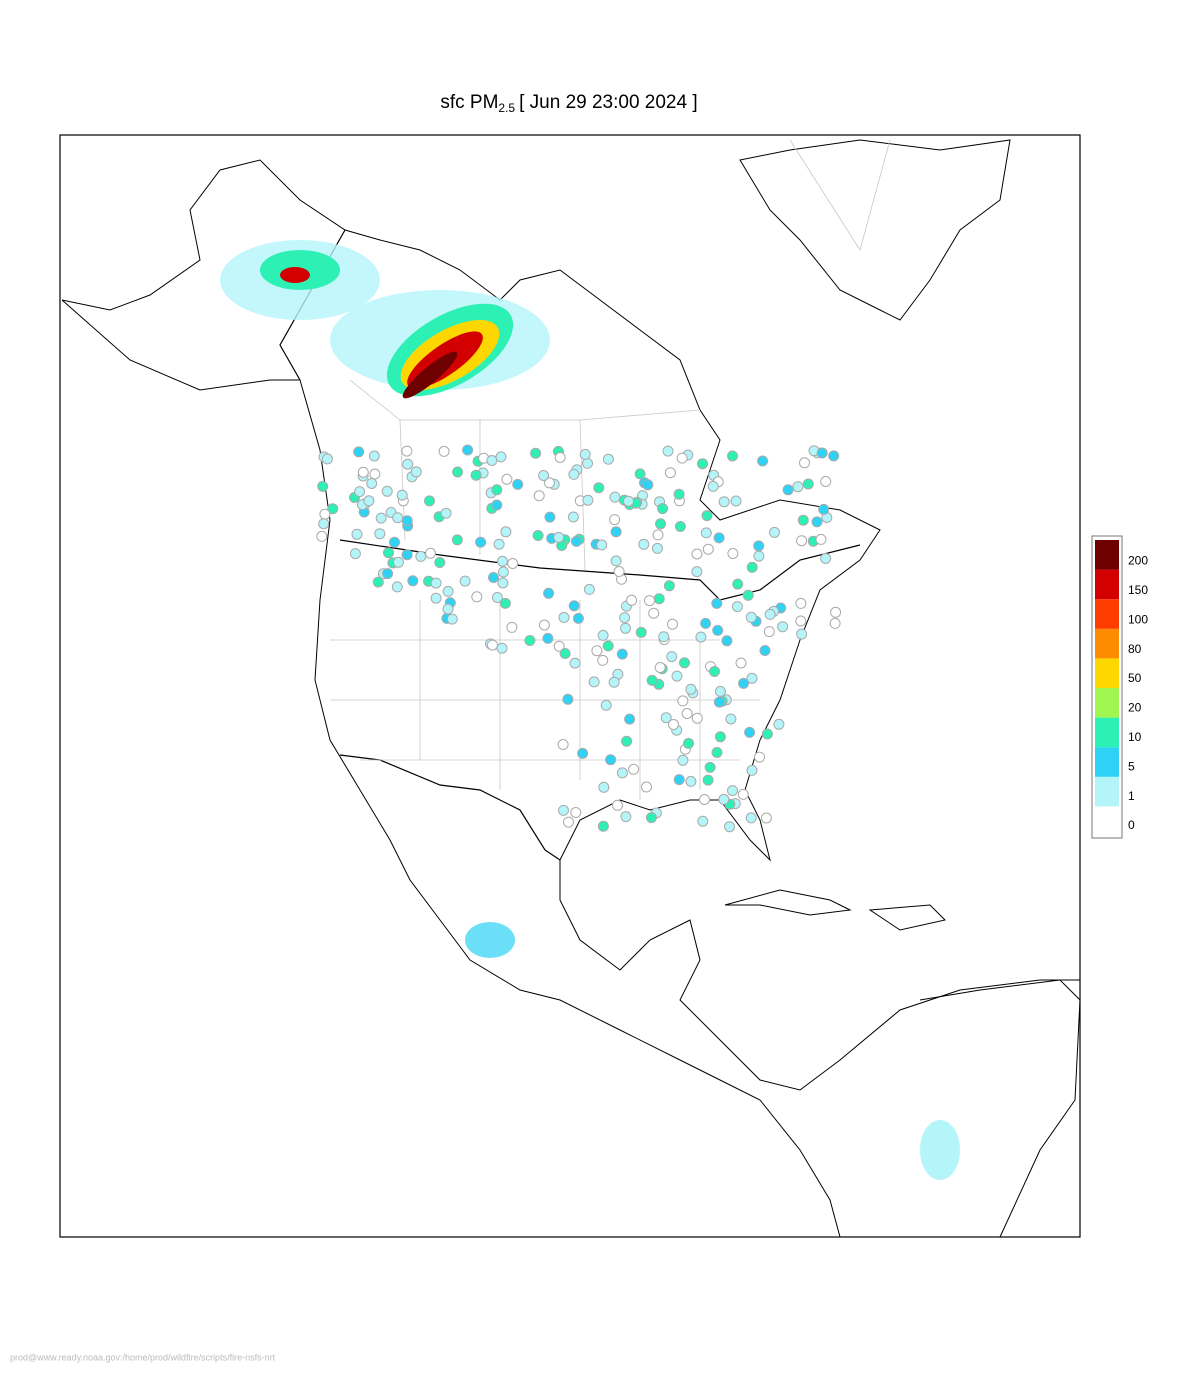 The height and width of the screenshot is (1381, 1199). What do you see at coordinates (1107, 762) in the screenshot?
I see `legend-swatch` at bounding box center [1107, 762].